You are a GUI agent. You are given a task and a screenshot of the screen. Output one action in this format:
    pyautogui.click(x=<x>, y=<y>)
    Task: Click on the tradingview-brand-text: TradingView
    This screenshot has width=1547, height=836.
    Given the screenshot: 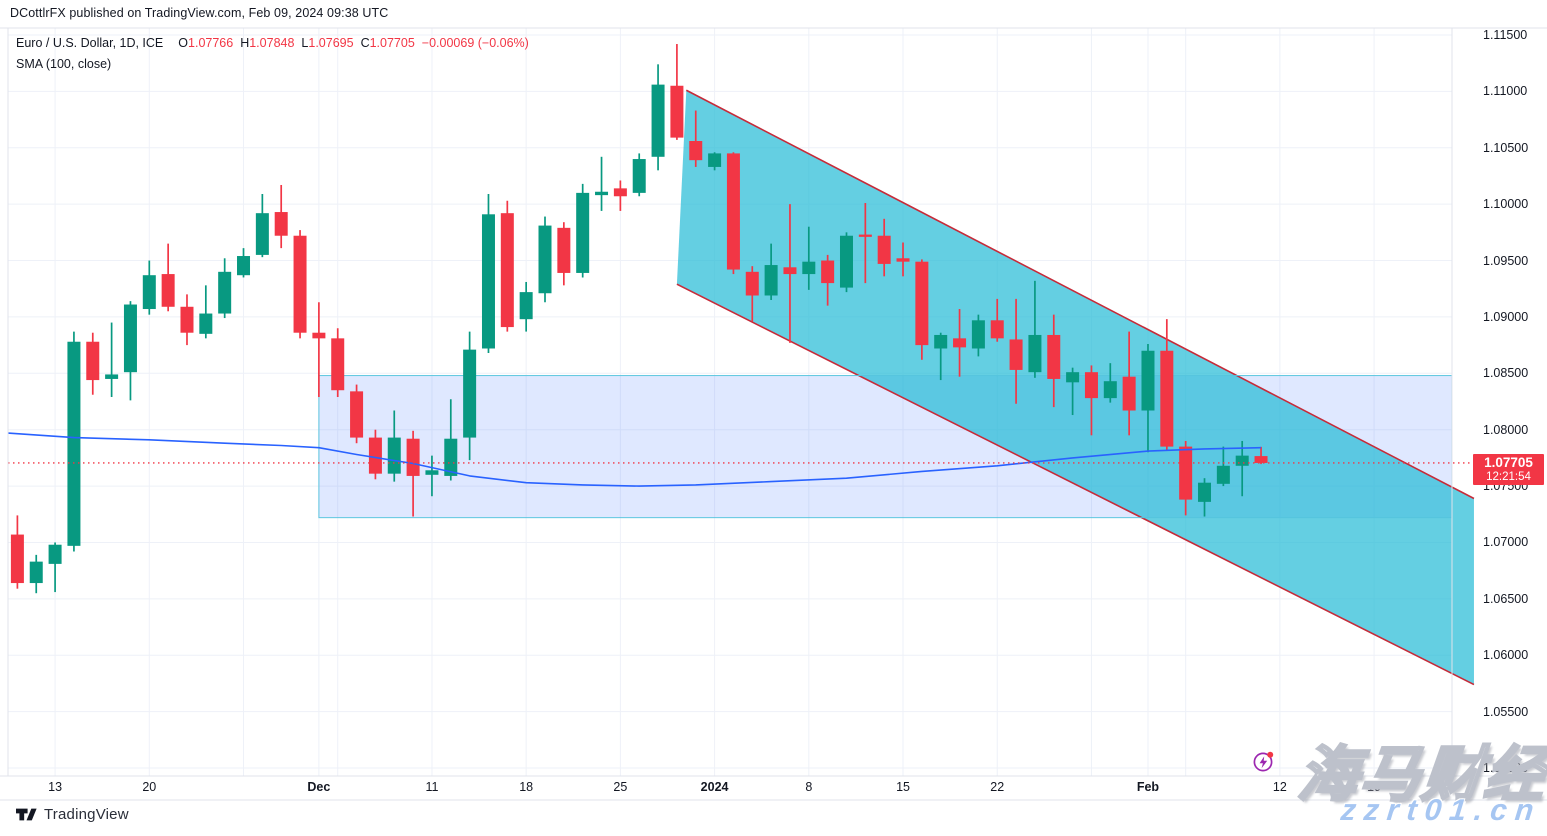 What is the action you would take?
    pyautogui.click(x=86, y=814)
    